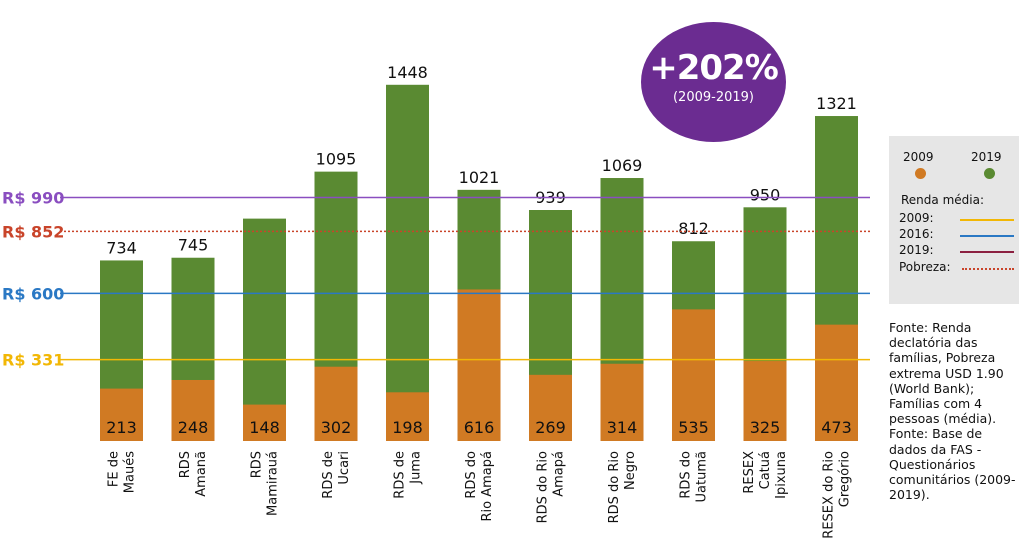 This screenshot has height=547, width=1024. Describe the element at coordinates (836, 427) in the screenshot. I see `value-label-2009-10: 473` at that location.